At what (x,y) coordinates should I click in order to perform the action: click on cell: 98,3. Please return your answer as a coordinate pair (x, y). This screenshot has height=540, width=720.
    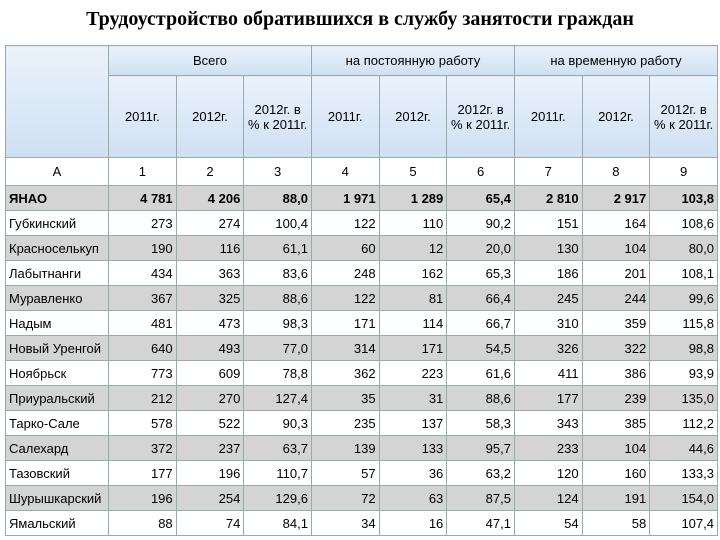
    Looking at the image, I should click on (277, 323).